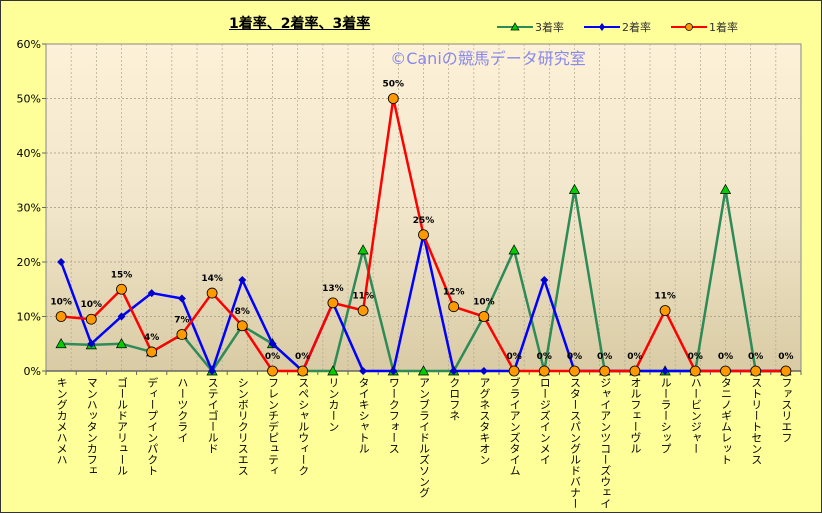 Image resolution: width=822 pixels, height=514 pixels. I want to click on data-label: 50%, so click(394, 85).